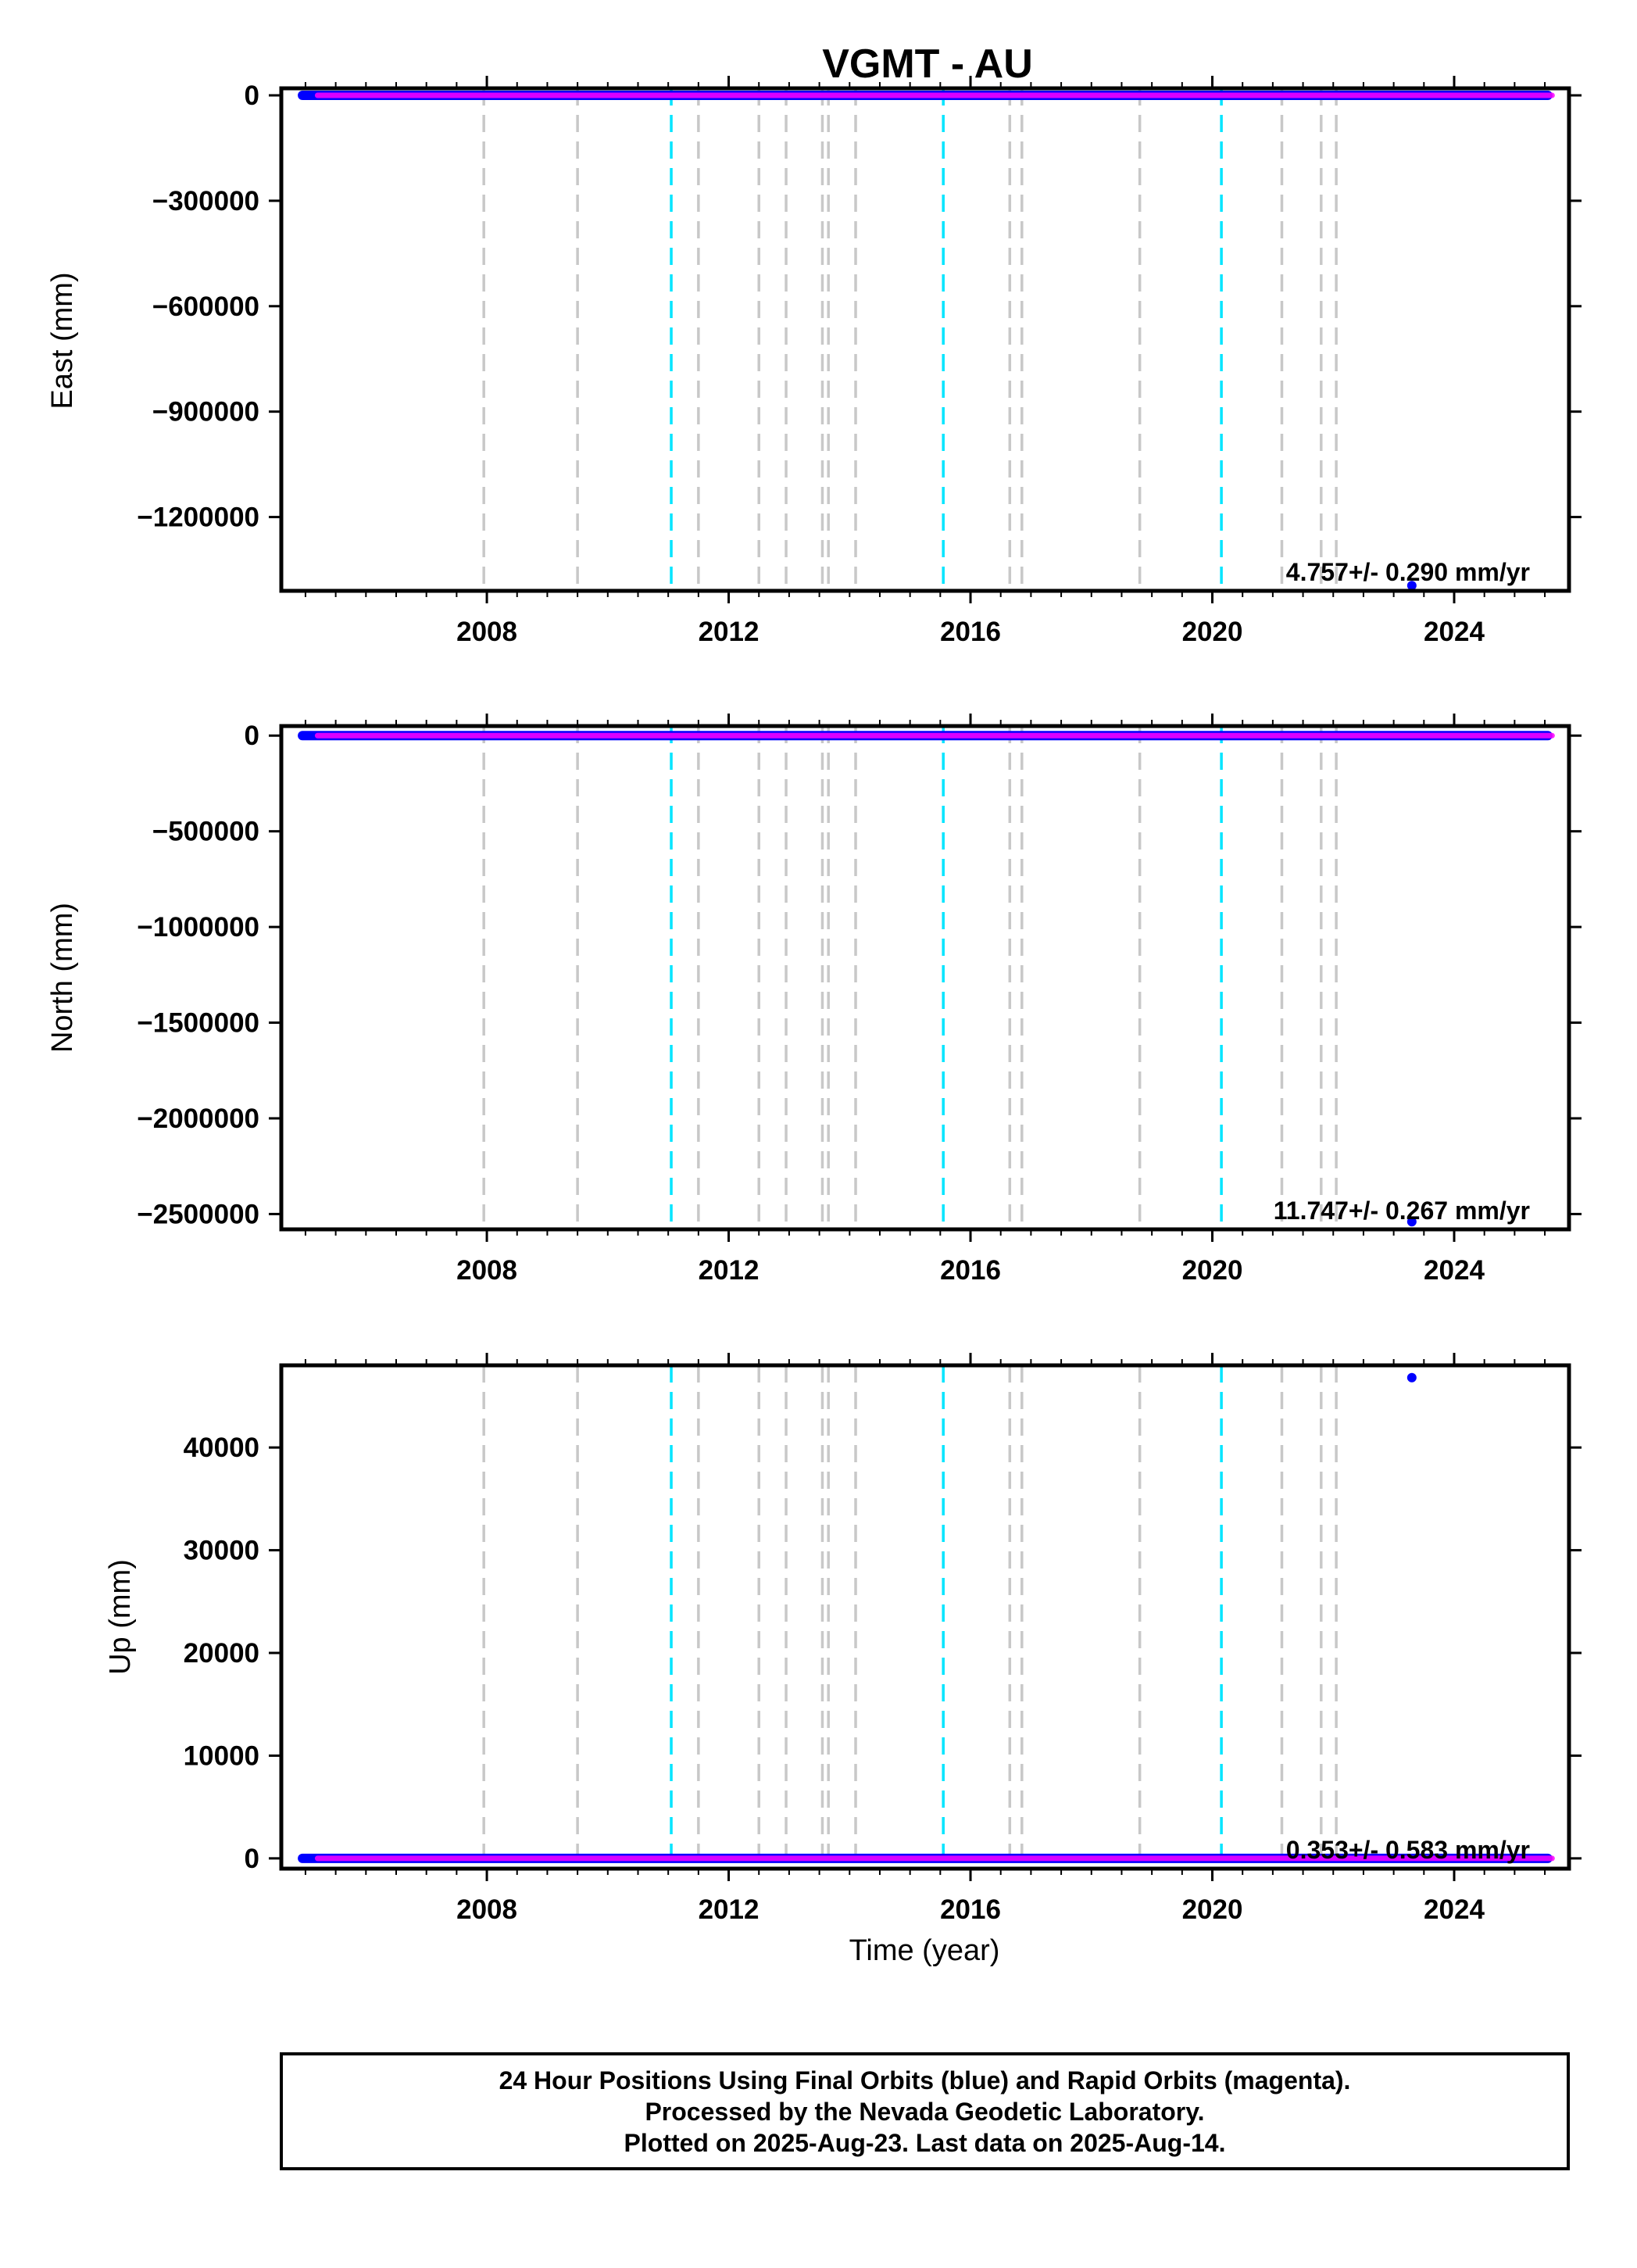 This screenshot has width=1637, height=2268. What do you see at coordinates (927, 64) in the screenshot?
I see `chart-title: VGMT - AU` at bounding box center [927, 64].